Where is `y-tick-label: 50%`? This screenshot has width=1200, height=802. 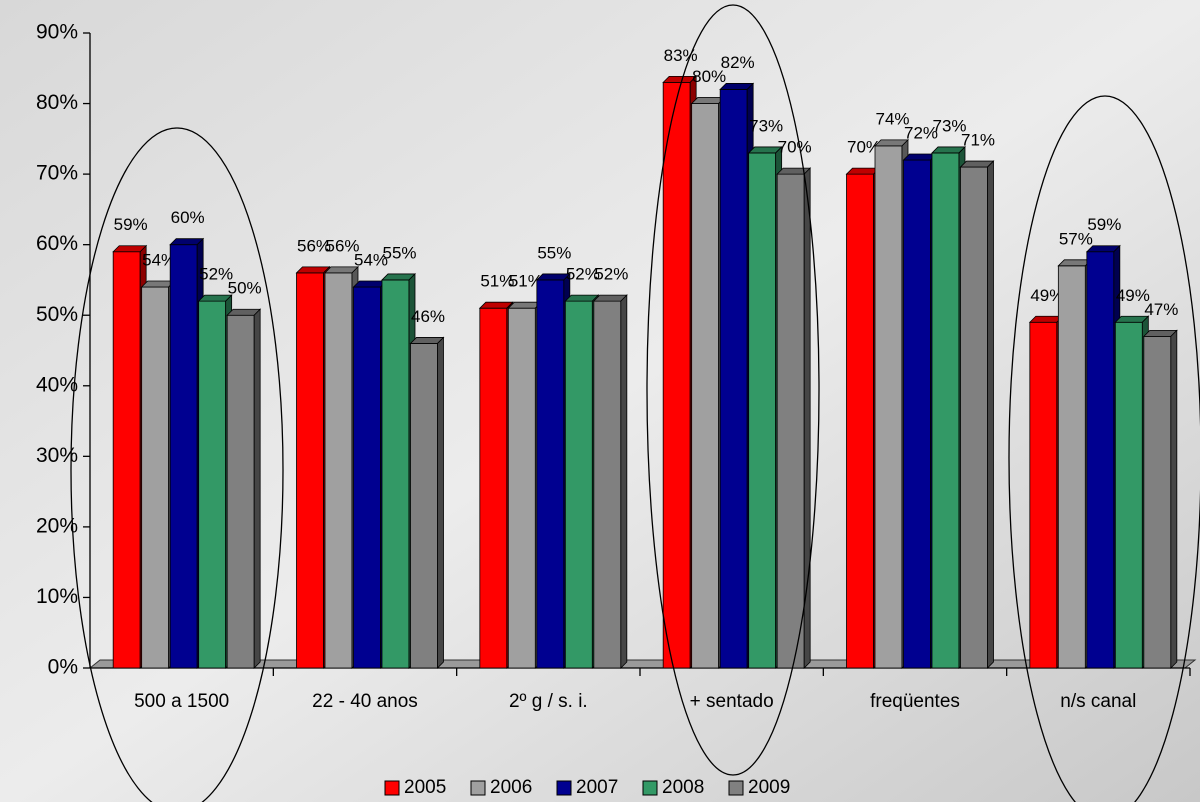
y-tick-label: 50% is located at coordinates (57, 314).